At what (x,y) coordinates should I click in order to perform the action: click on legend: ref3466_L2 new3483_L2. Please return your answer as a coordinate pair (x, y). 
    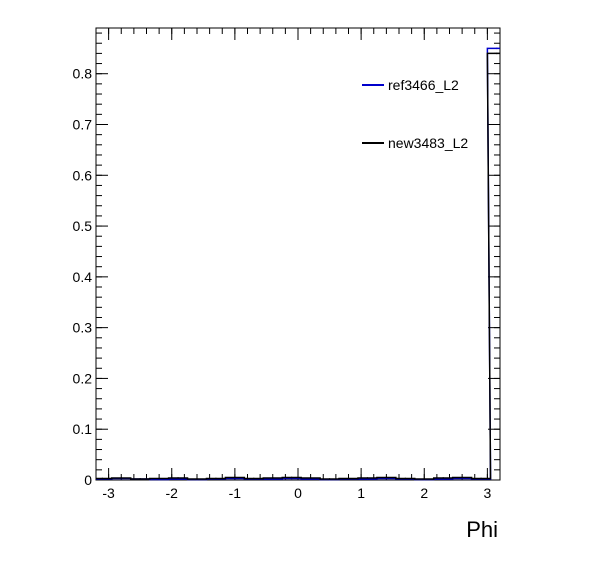
    Looking at the image, I should click on (415, 114).